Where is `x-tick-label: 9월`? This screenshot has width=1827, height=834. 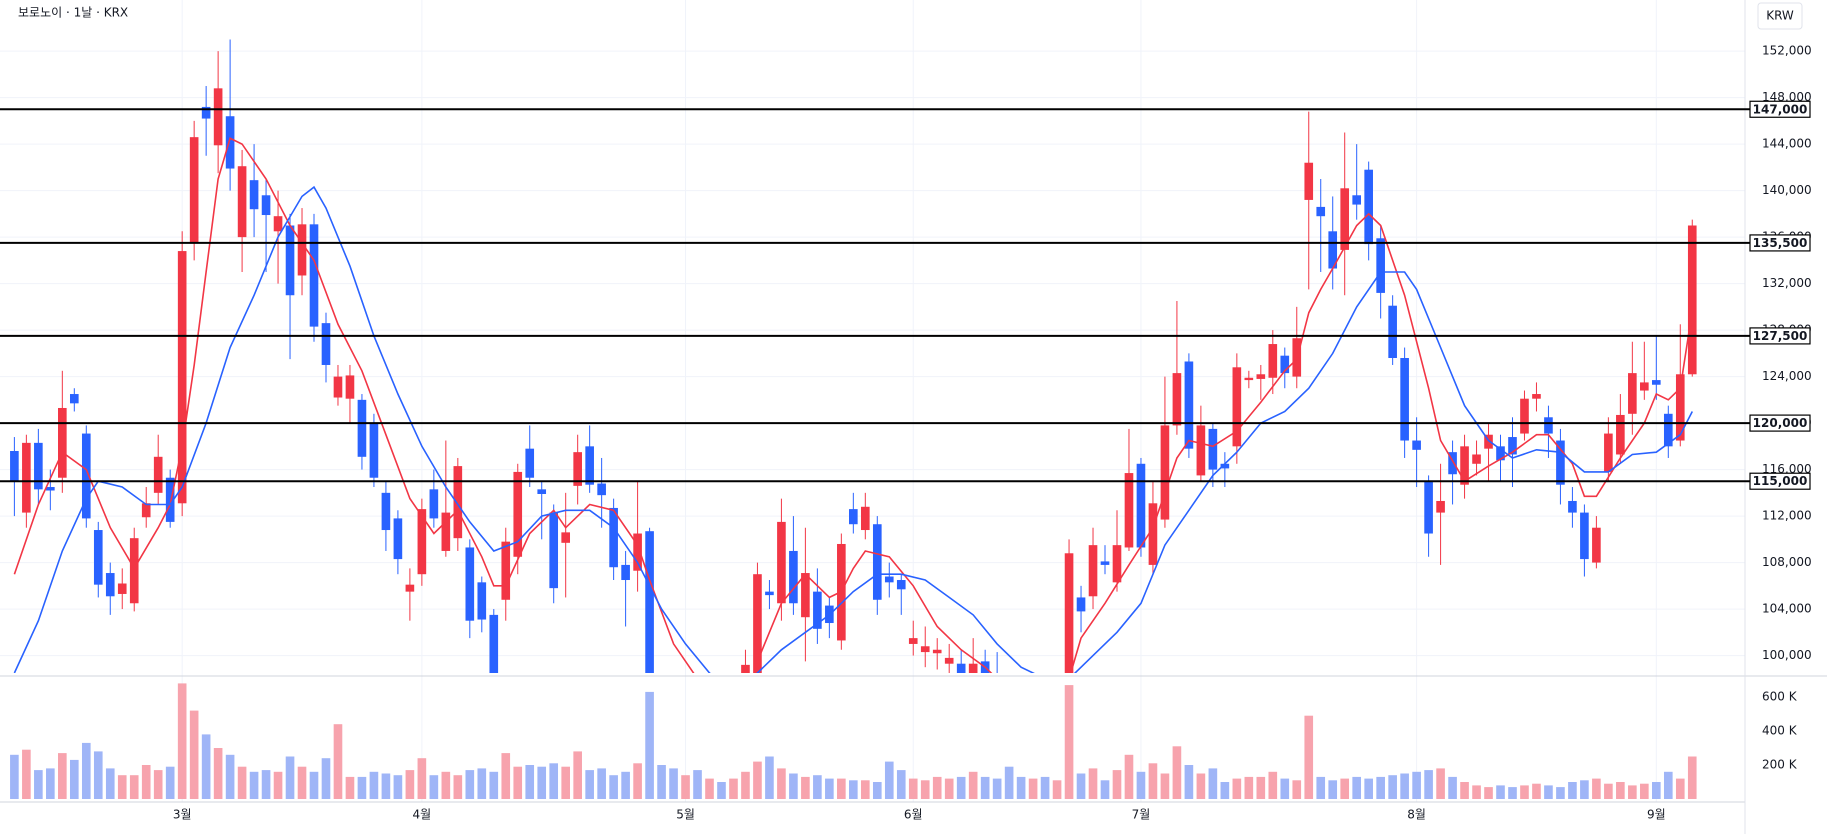
x-tick-label: 9월 is located at coordinates (1656, 815).